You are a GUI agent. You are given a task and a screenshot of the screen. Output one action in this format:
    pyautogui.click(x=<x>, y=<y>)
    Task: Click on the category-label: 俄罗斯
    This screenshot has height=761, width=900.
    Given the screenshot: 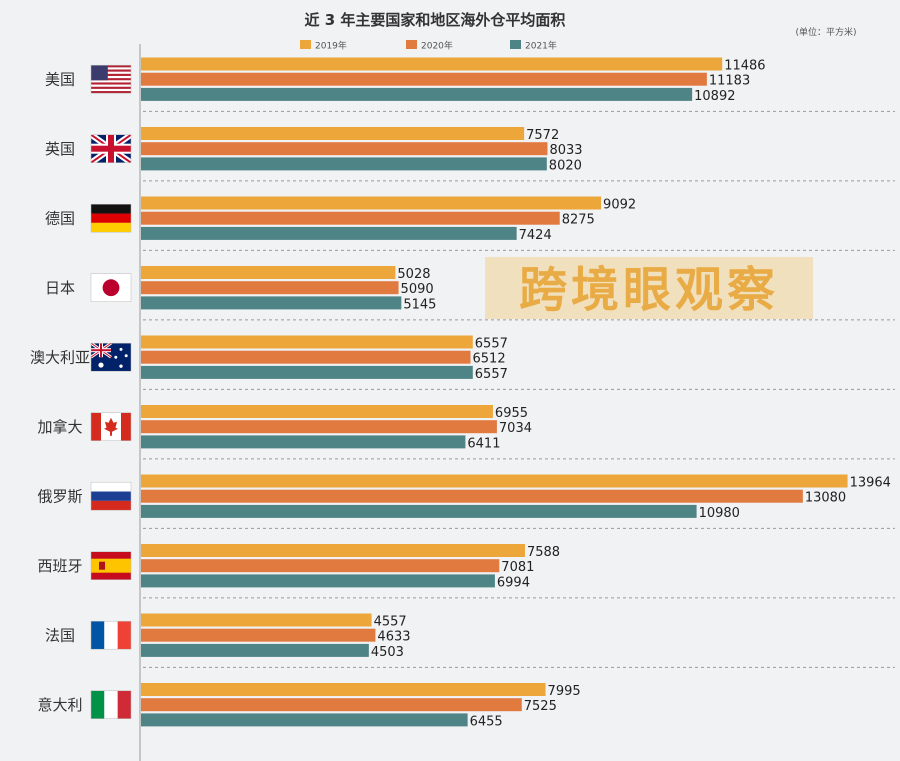 What is the action you would take?
    pyautogui.click(x=59, y=497)
    